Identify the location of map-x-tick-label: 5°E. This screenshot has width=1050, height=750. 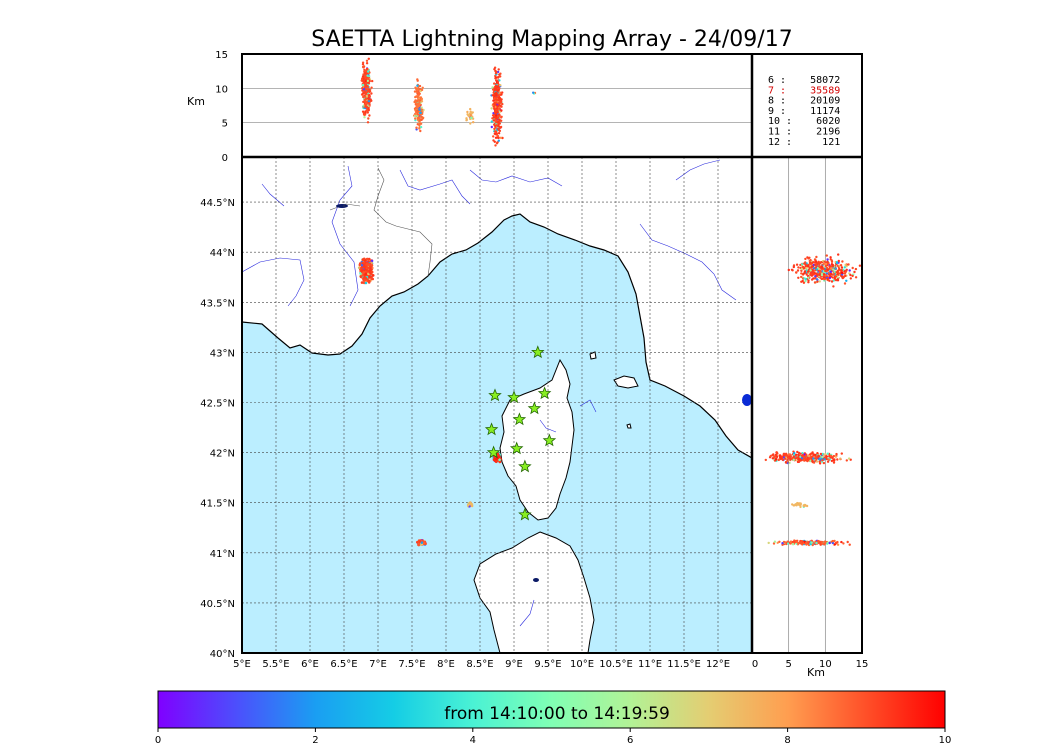
(242, 664).